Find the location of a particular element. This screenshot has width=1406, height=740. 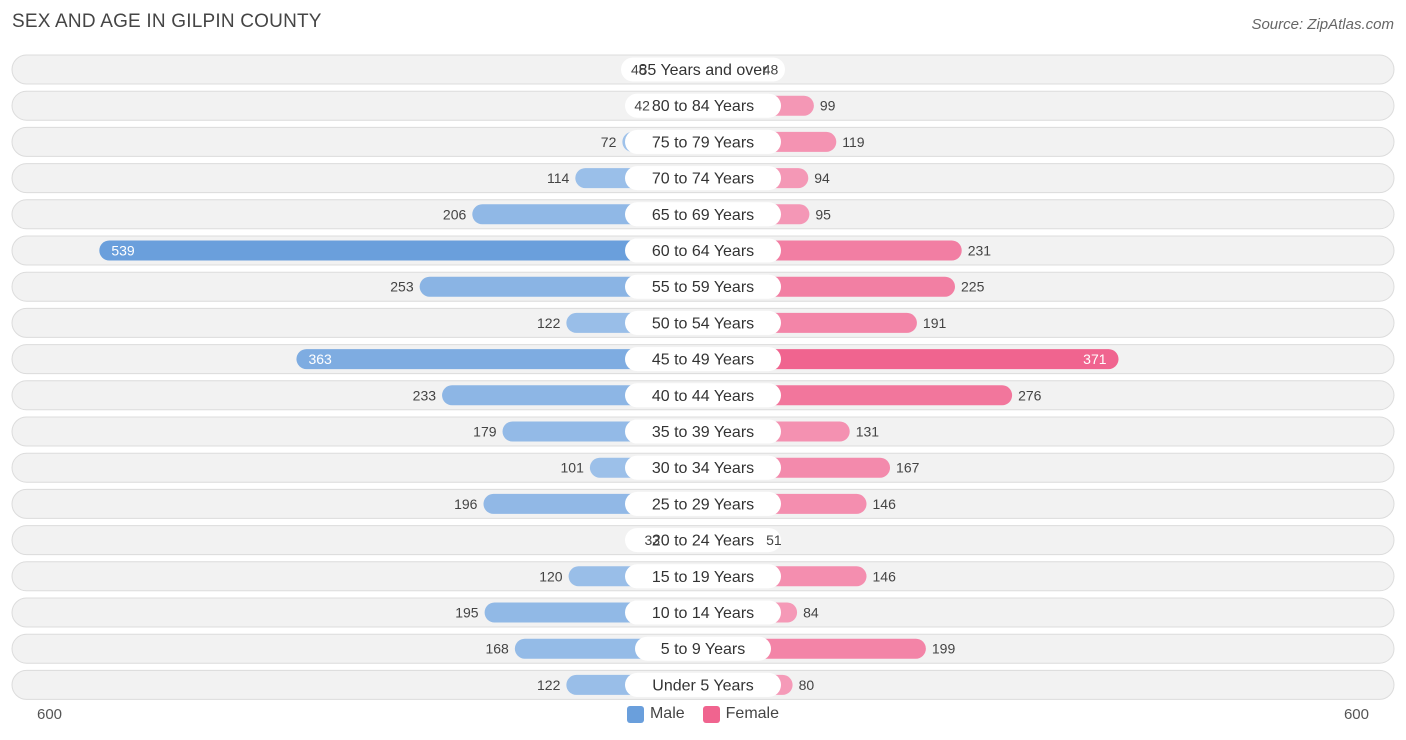

category-label: 55 to 59 Years is located at coordinates (703, 287).